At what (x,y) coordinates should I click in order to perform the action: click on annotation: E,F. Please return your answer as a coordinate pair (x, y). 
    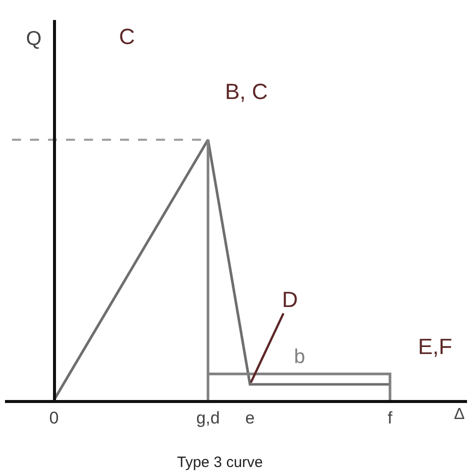
    Looking at the image, I should click on (435, 346).